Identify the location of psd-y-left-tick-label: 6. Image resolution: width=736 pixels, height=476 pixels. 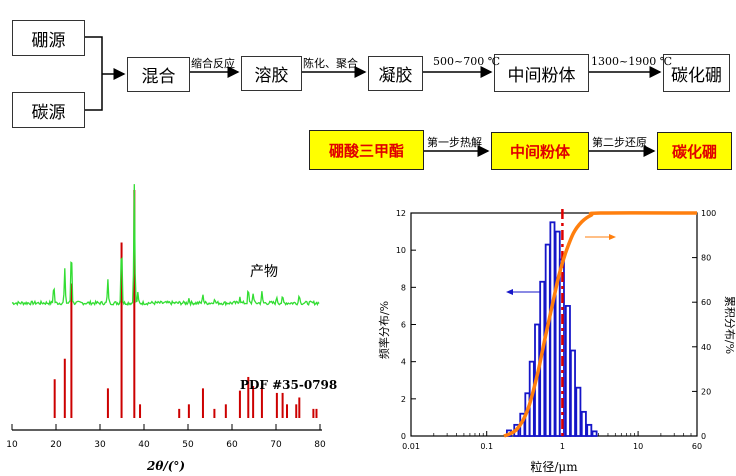
(403, 325).